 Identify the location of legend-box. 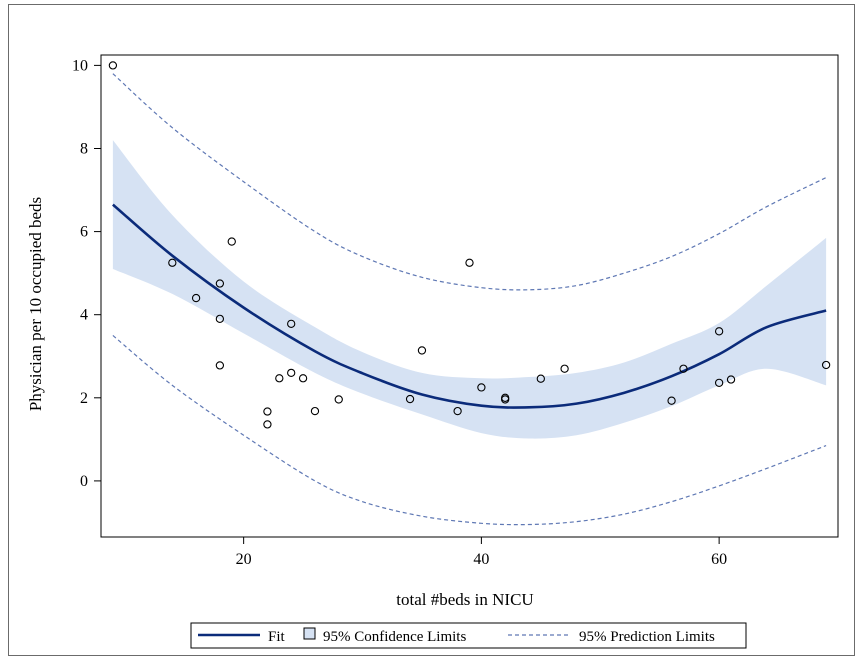
(468, 635).